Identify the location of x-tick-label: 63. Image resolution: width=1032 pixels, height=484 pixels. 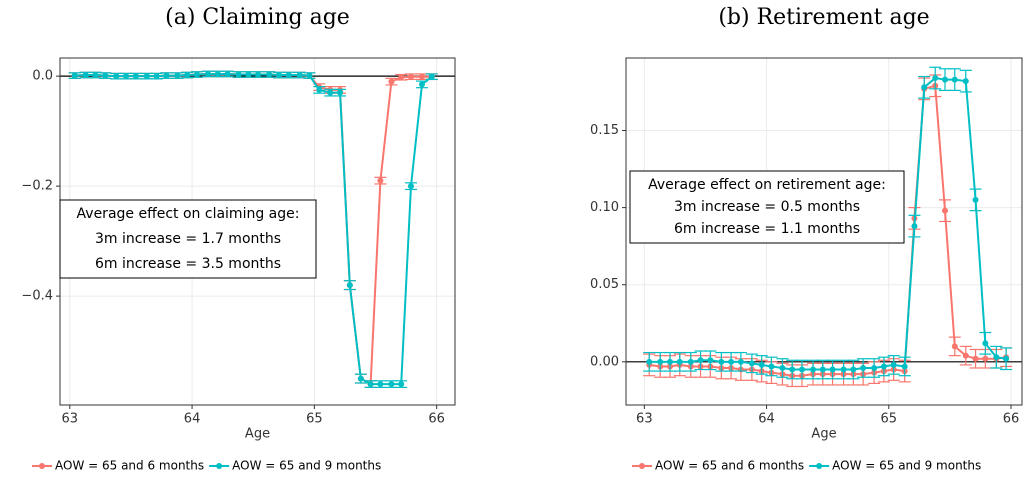
(70, 419).